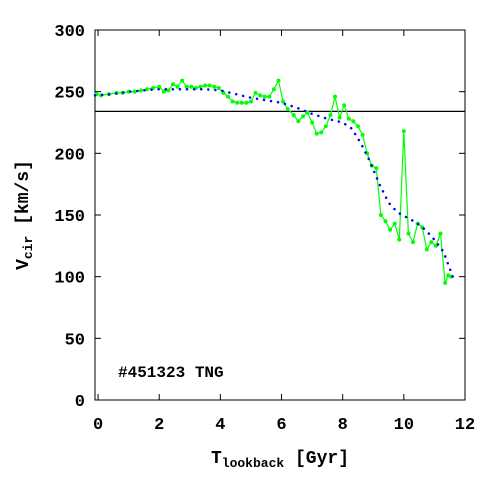  Describe the element at coordinates (80, 402) in the screenshot. I see `y-tick-label: 0` at that location.